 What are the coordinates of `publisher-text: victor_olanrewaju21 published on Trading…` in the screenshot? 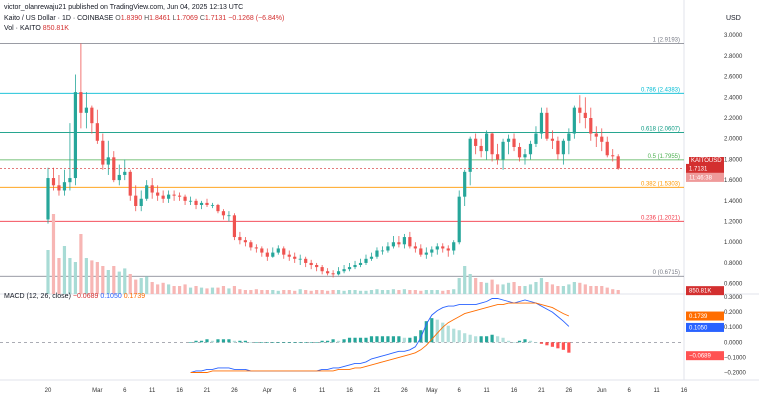 It's located at (124, 7).